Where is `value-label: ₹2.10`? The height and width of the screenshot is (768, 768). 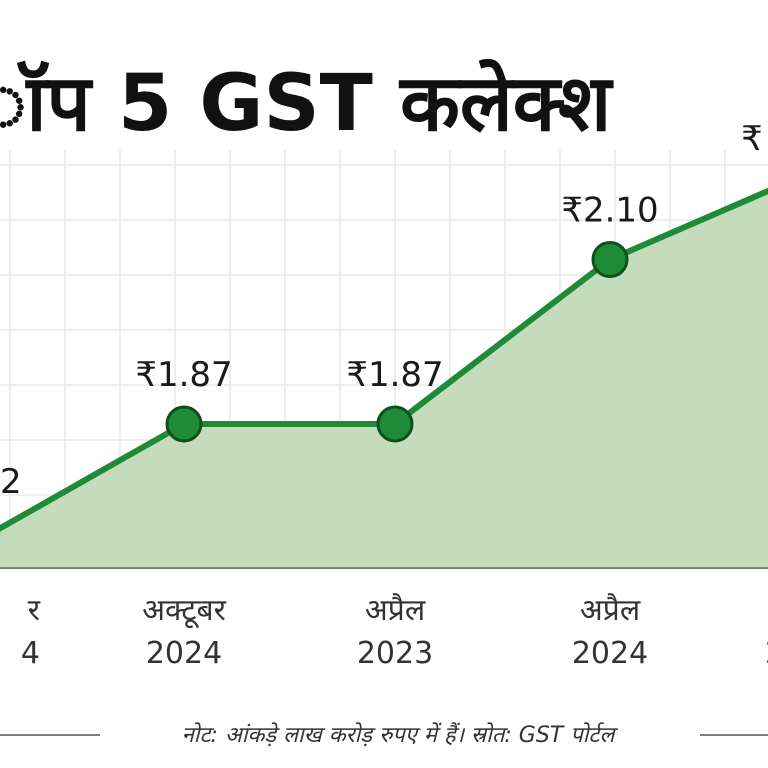
value-label: ₹2.10 is located at coordinates (609, 211).